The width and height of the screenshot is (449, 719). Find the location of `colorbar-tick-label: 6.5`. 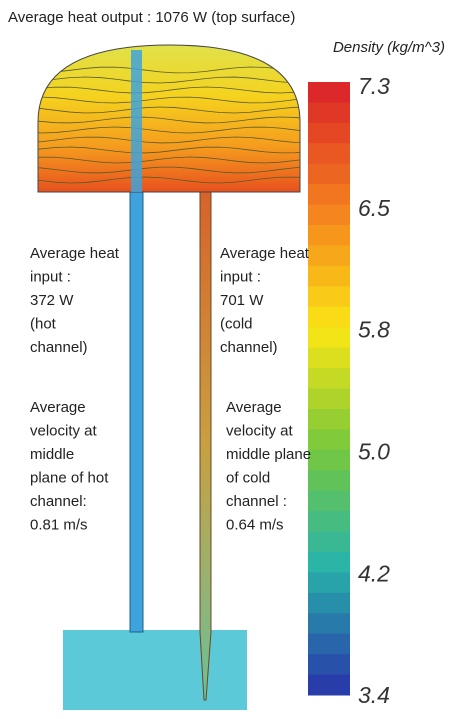

colorbar-tick-label: 6.5 is located at coordinates (374, 208).